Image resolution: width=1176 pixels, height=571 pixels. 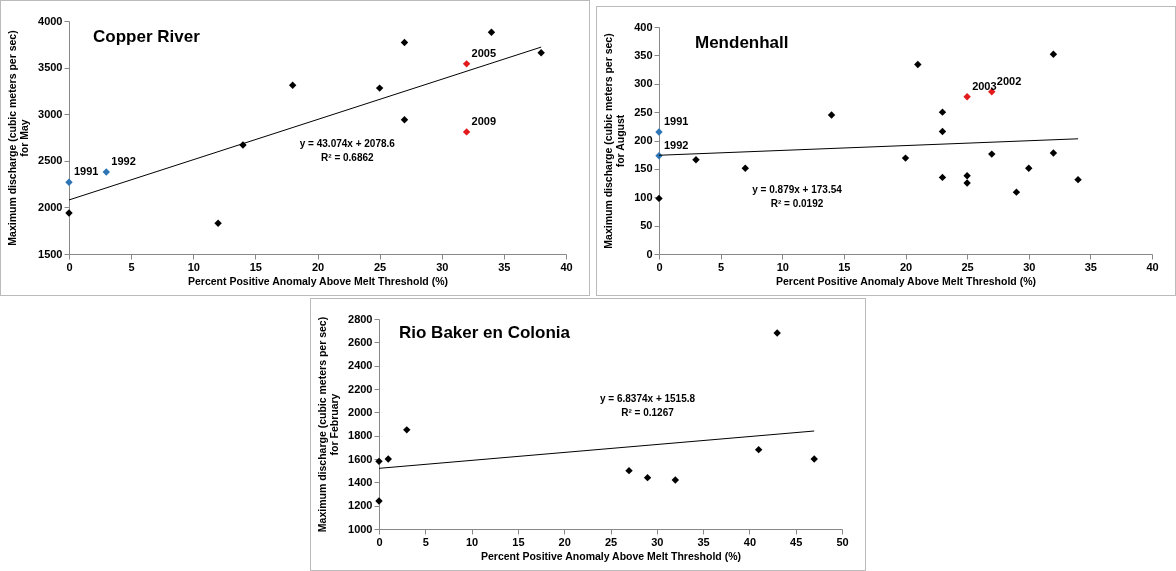 What do you see at coordinates (50, 113) in the screenshot?
I see `y-tick-label: 3000` at bounding box center [50, 113].